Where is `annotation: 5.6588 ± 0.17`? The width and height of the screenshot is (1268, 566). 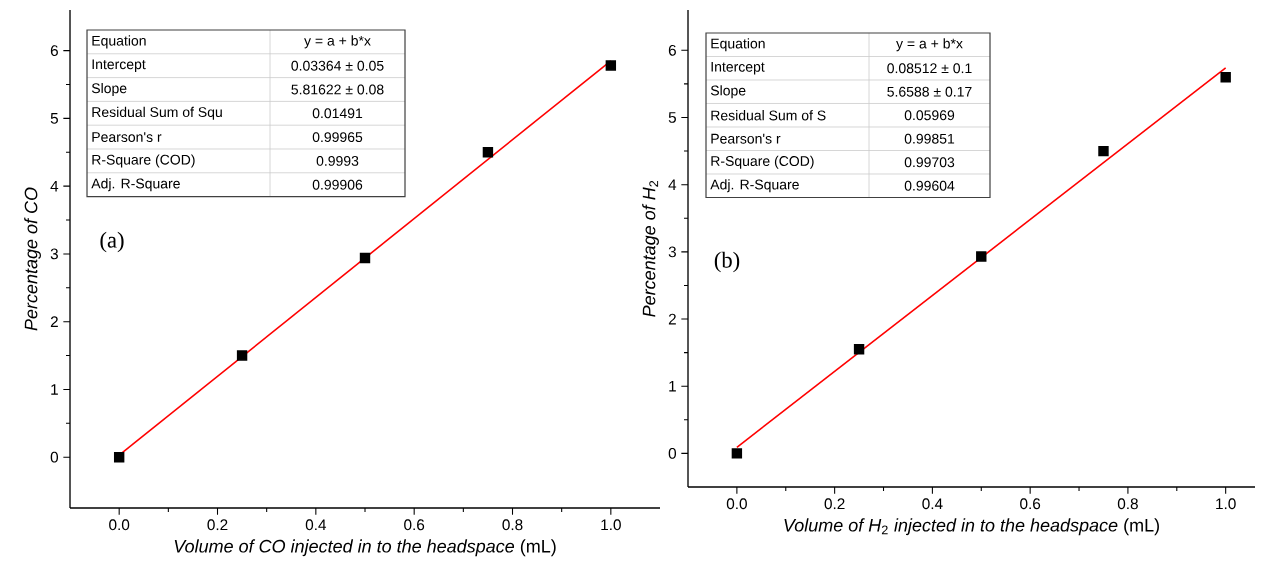
annotation: 5.6588 ± 0.17 is located at coordinates (929, 91).